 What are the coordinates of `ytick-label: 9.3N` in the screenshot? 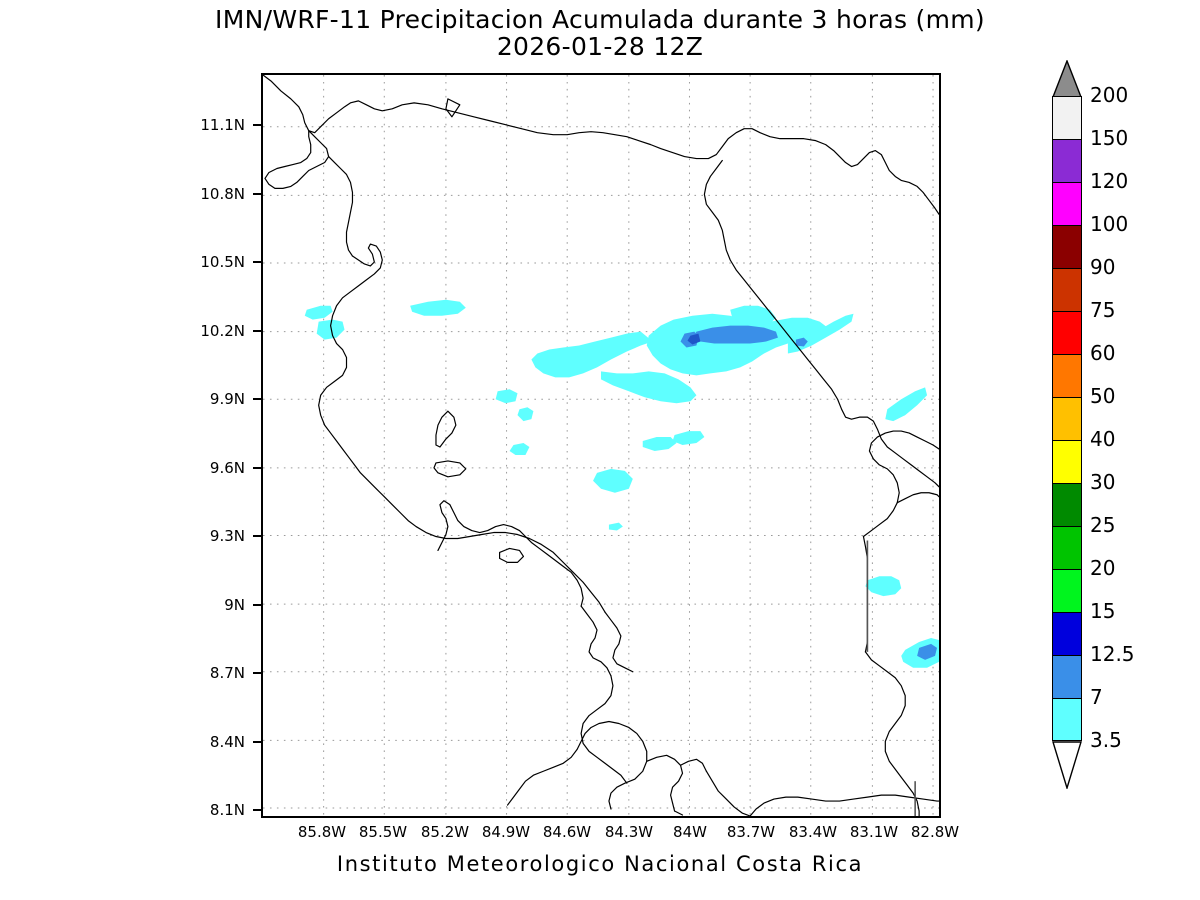 It's located at (227, 536).